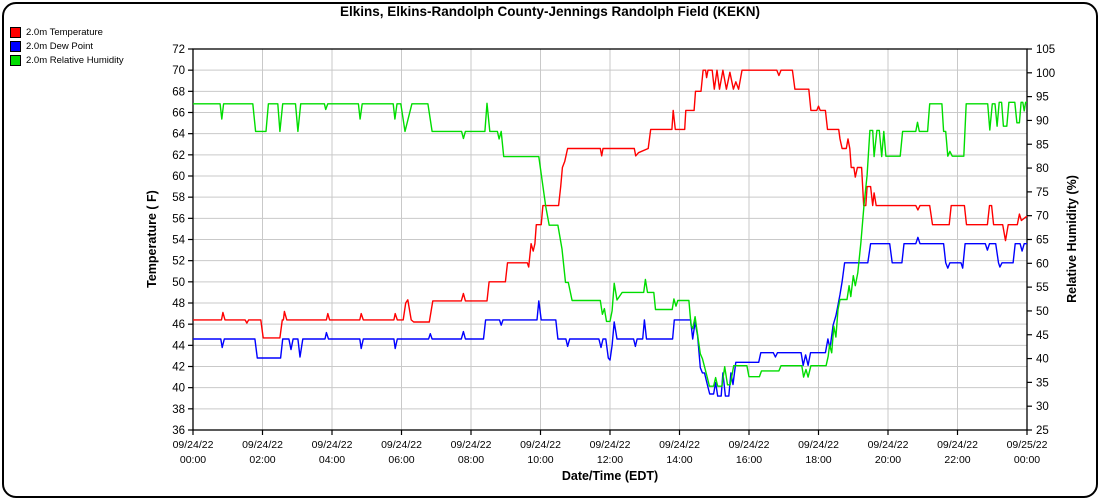 This screenshot has width=1100, height=500. Describe the element at coordinates (178, 114) in the screenshot. I see `left-tick-label: 66` at that location.